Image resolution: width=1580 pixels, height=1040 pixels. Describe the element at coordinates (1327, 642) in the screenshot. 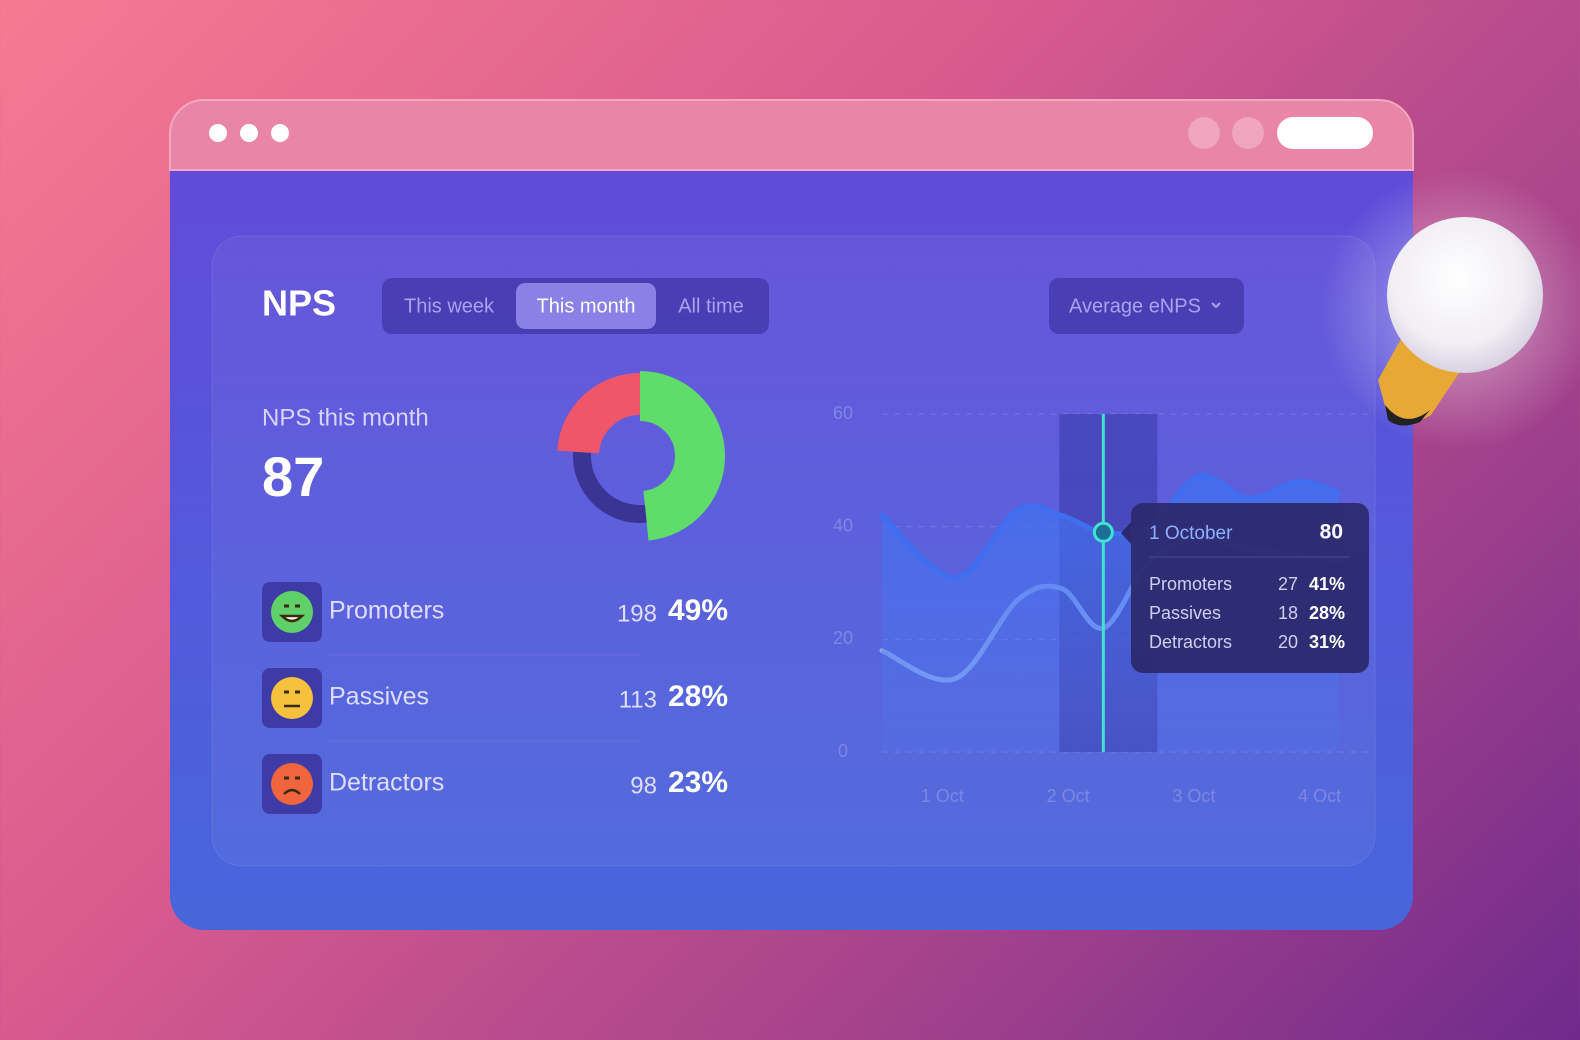

I see `tooltip-row-percent: 31%` at that location.